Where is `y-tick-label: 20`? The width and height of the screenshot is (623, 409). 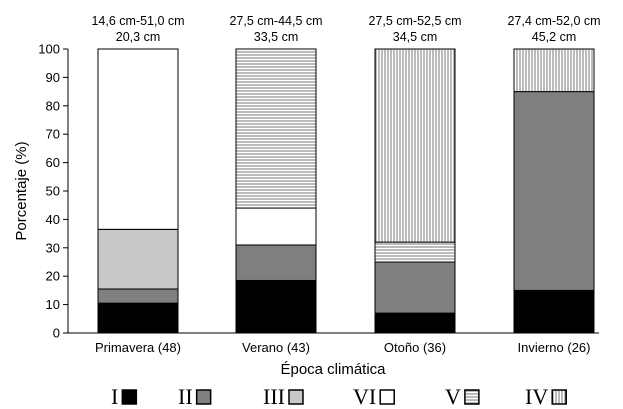 y-tick-label: 20 is located at coordinates (53, 276).